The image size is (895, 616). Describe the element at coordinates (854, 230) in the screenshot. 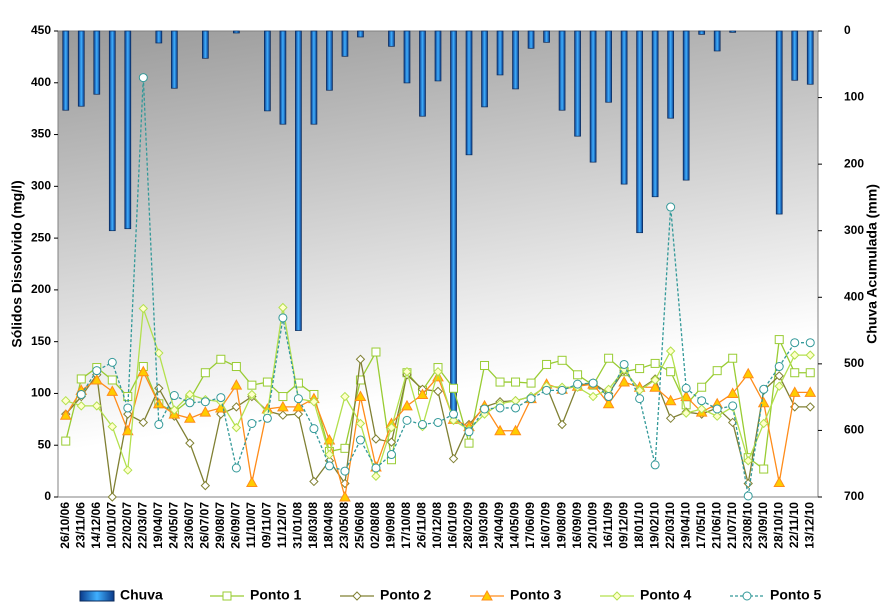

I see `y2-tick-label: 300` at that location.